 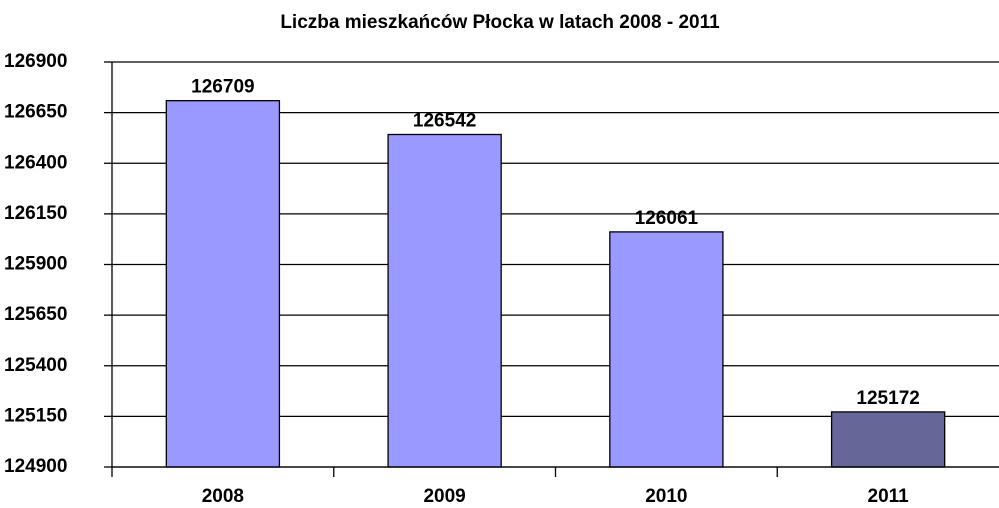 What do you see at coordinates (35, 213) in the screenshot?
I see `y-tick-label: 126150` at bounding box center [35, 213].